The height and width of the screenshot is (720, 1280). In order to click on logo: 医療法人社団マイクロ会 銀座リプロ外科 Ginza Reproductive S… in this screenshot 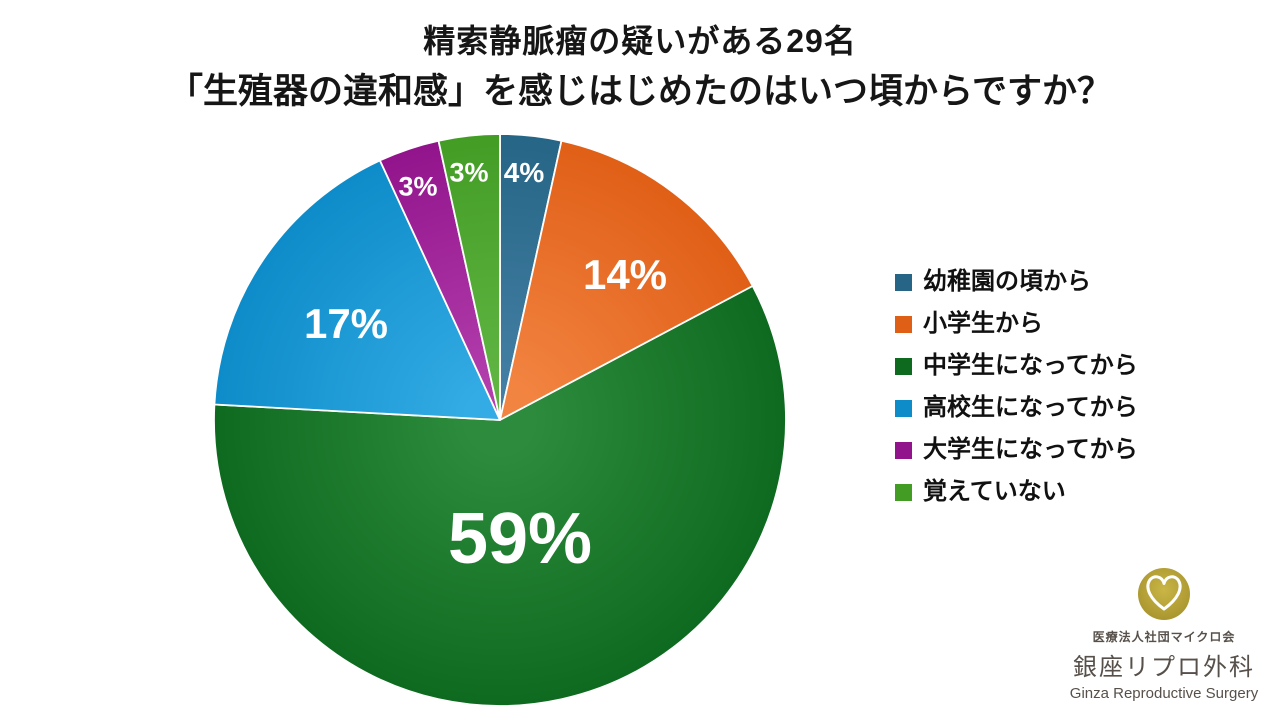, I will do `click(1164, 634)`.